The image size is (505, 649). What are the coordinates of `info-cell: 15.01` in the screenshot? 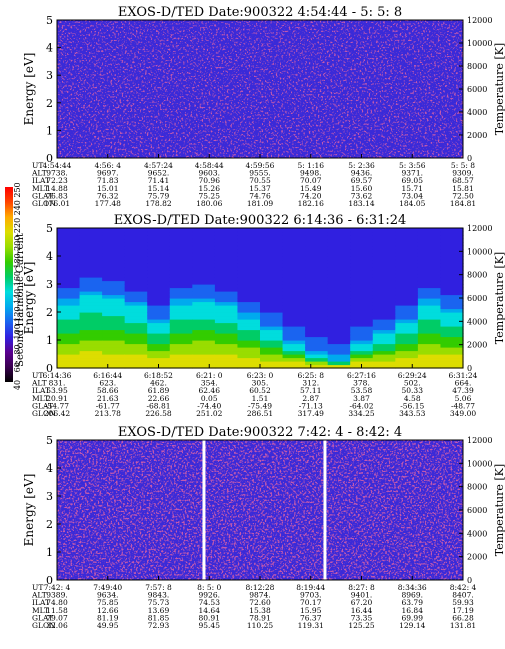 It's located at (107, 188).